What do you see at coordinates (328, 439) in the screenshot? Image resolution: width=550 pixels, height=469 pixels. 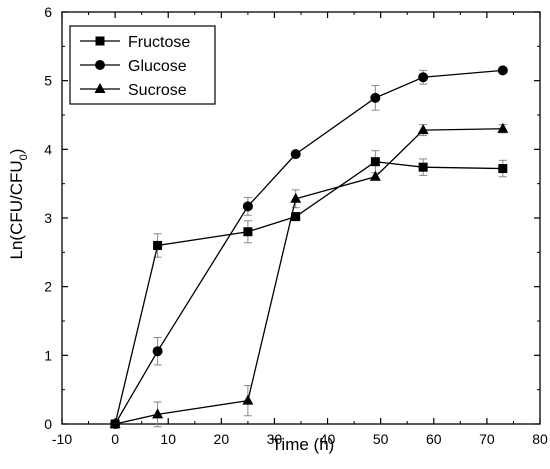 I see `x-tick-label: 40` at bounding box center [328, 439].